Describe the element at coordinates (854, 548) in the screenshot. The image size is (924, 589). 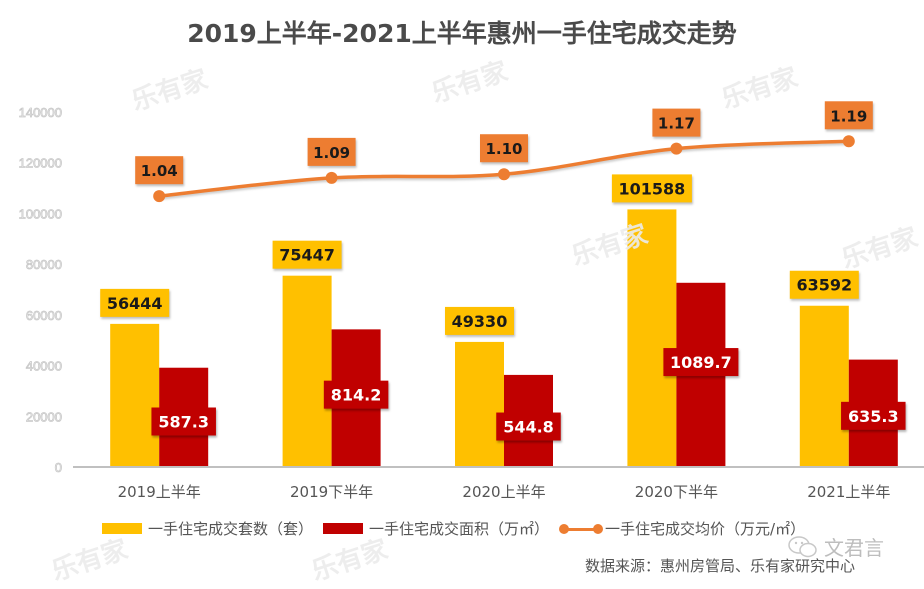
I see `wechat-account-name: 文君言` at that location.